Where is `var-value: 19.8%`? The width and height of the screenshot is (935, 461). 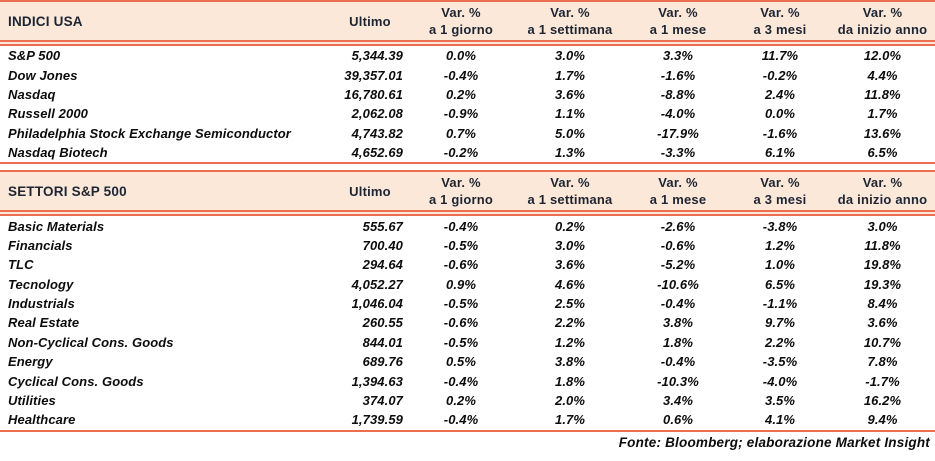
var-value: 19.8% is located at coordinates (882, 265).